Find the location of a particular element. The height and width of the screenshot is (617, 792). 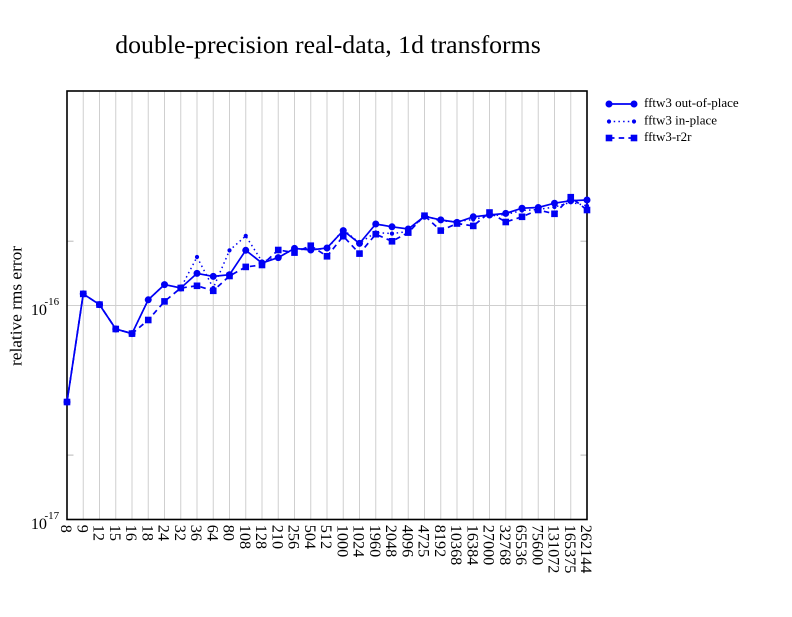

svg-text: 1960 is located at coordinates (375, 541).